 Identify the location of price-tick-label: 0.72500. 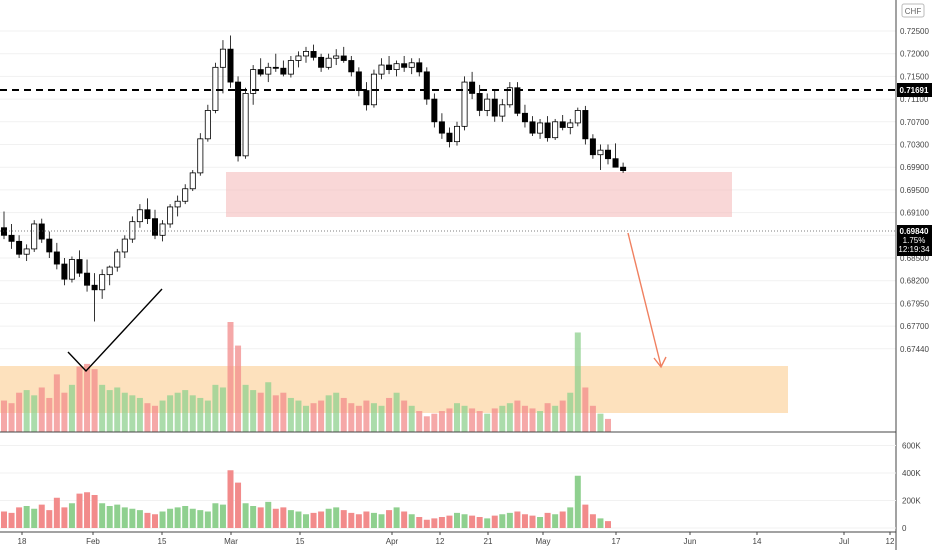
(914, 31).